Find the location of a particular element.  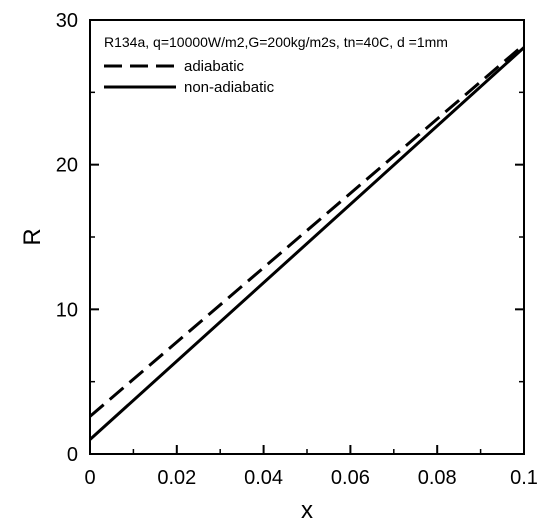

y-tick-label: 20 is located at coordinates (67, 166).